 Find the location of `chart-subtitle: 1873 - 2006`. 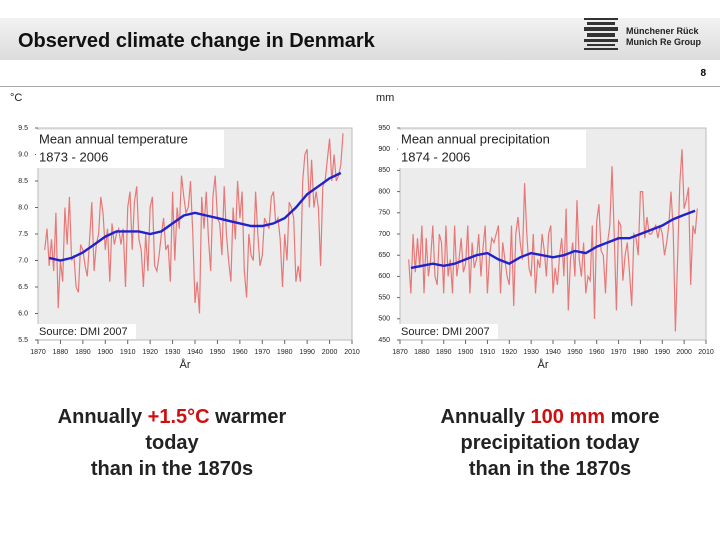

chart-subtitle: 1873 - 2006 is located at coordinates (73, 156).